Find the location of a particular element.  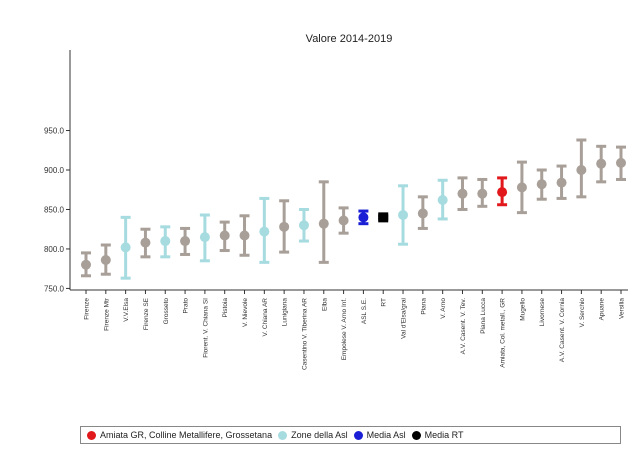

x-tick-label: Piana is located at coordinates (423, 306).